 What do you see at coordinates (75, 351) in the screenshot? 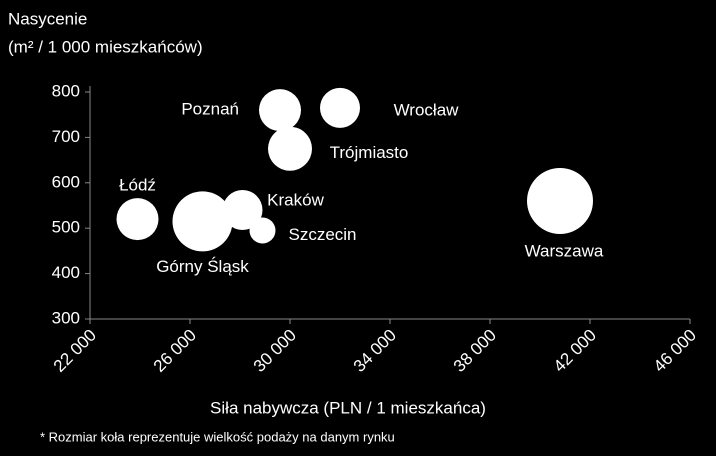
I see `x-tick-label: 22 000` at bounding box center [75, 351].